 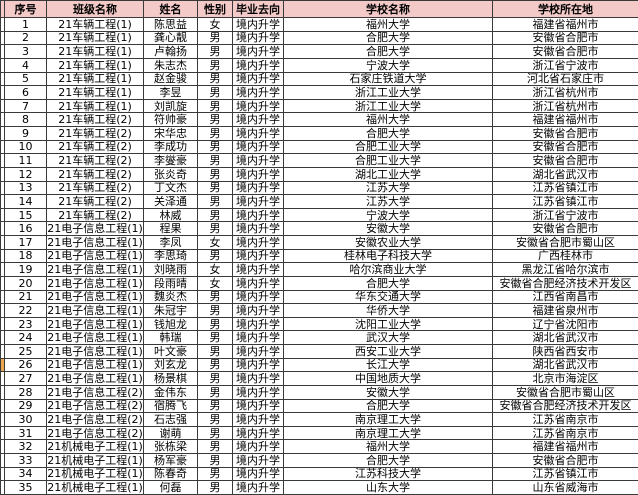 What do you see at coordinates (170, 337) in the screenshot?
I see `cell-student-name: 韩瑞` at bounding box center [170, 337].